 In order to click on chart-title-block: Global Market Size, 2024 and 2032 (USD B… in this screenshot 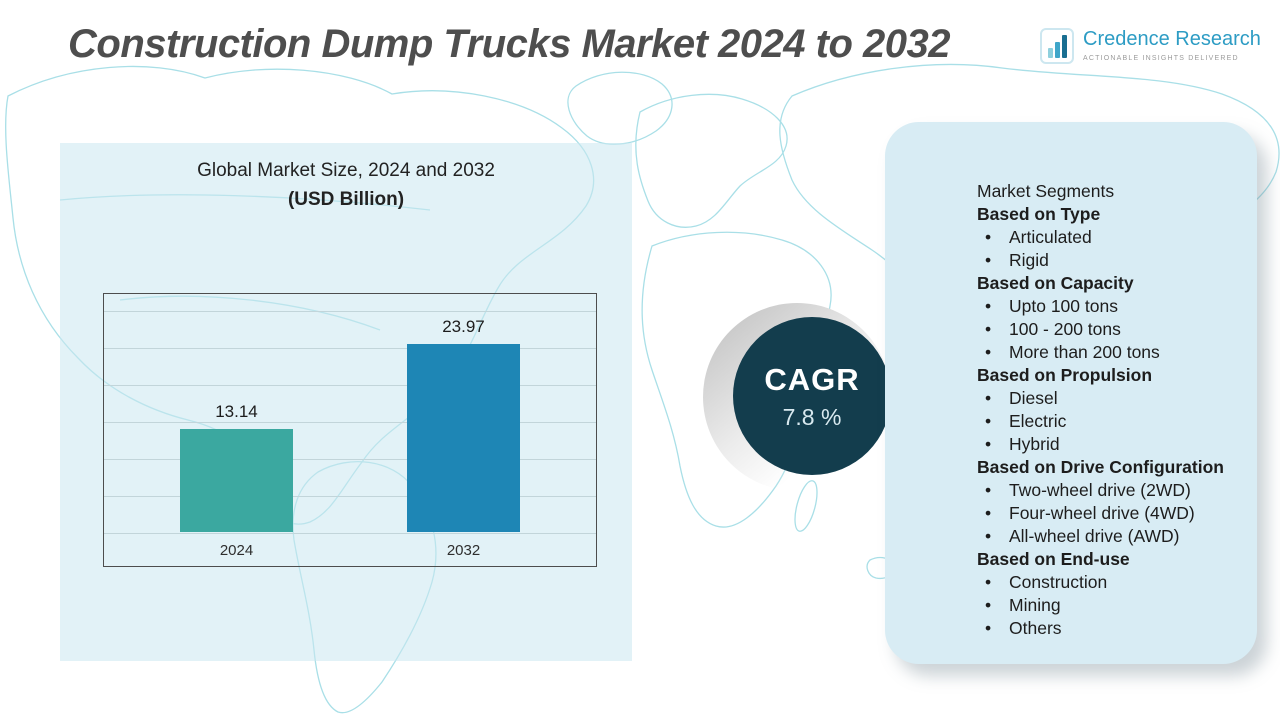, I will do `click(346, 185)`.